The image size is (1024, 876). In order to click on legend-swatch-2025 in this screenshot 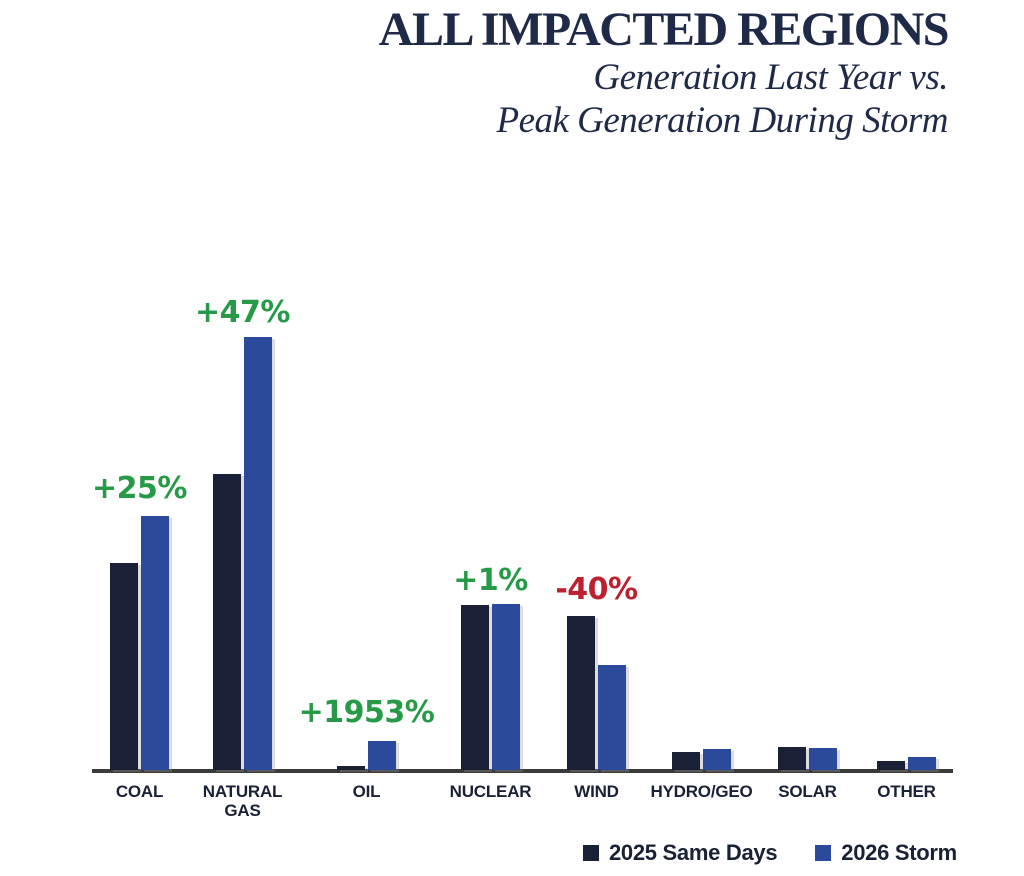, I will do `click(591, 853)`.